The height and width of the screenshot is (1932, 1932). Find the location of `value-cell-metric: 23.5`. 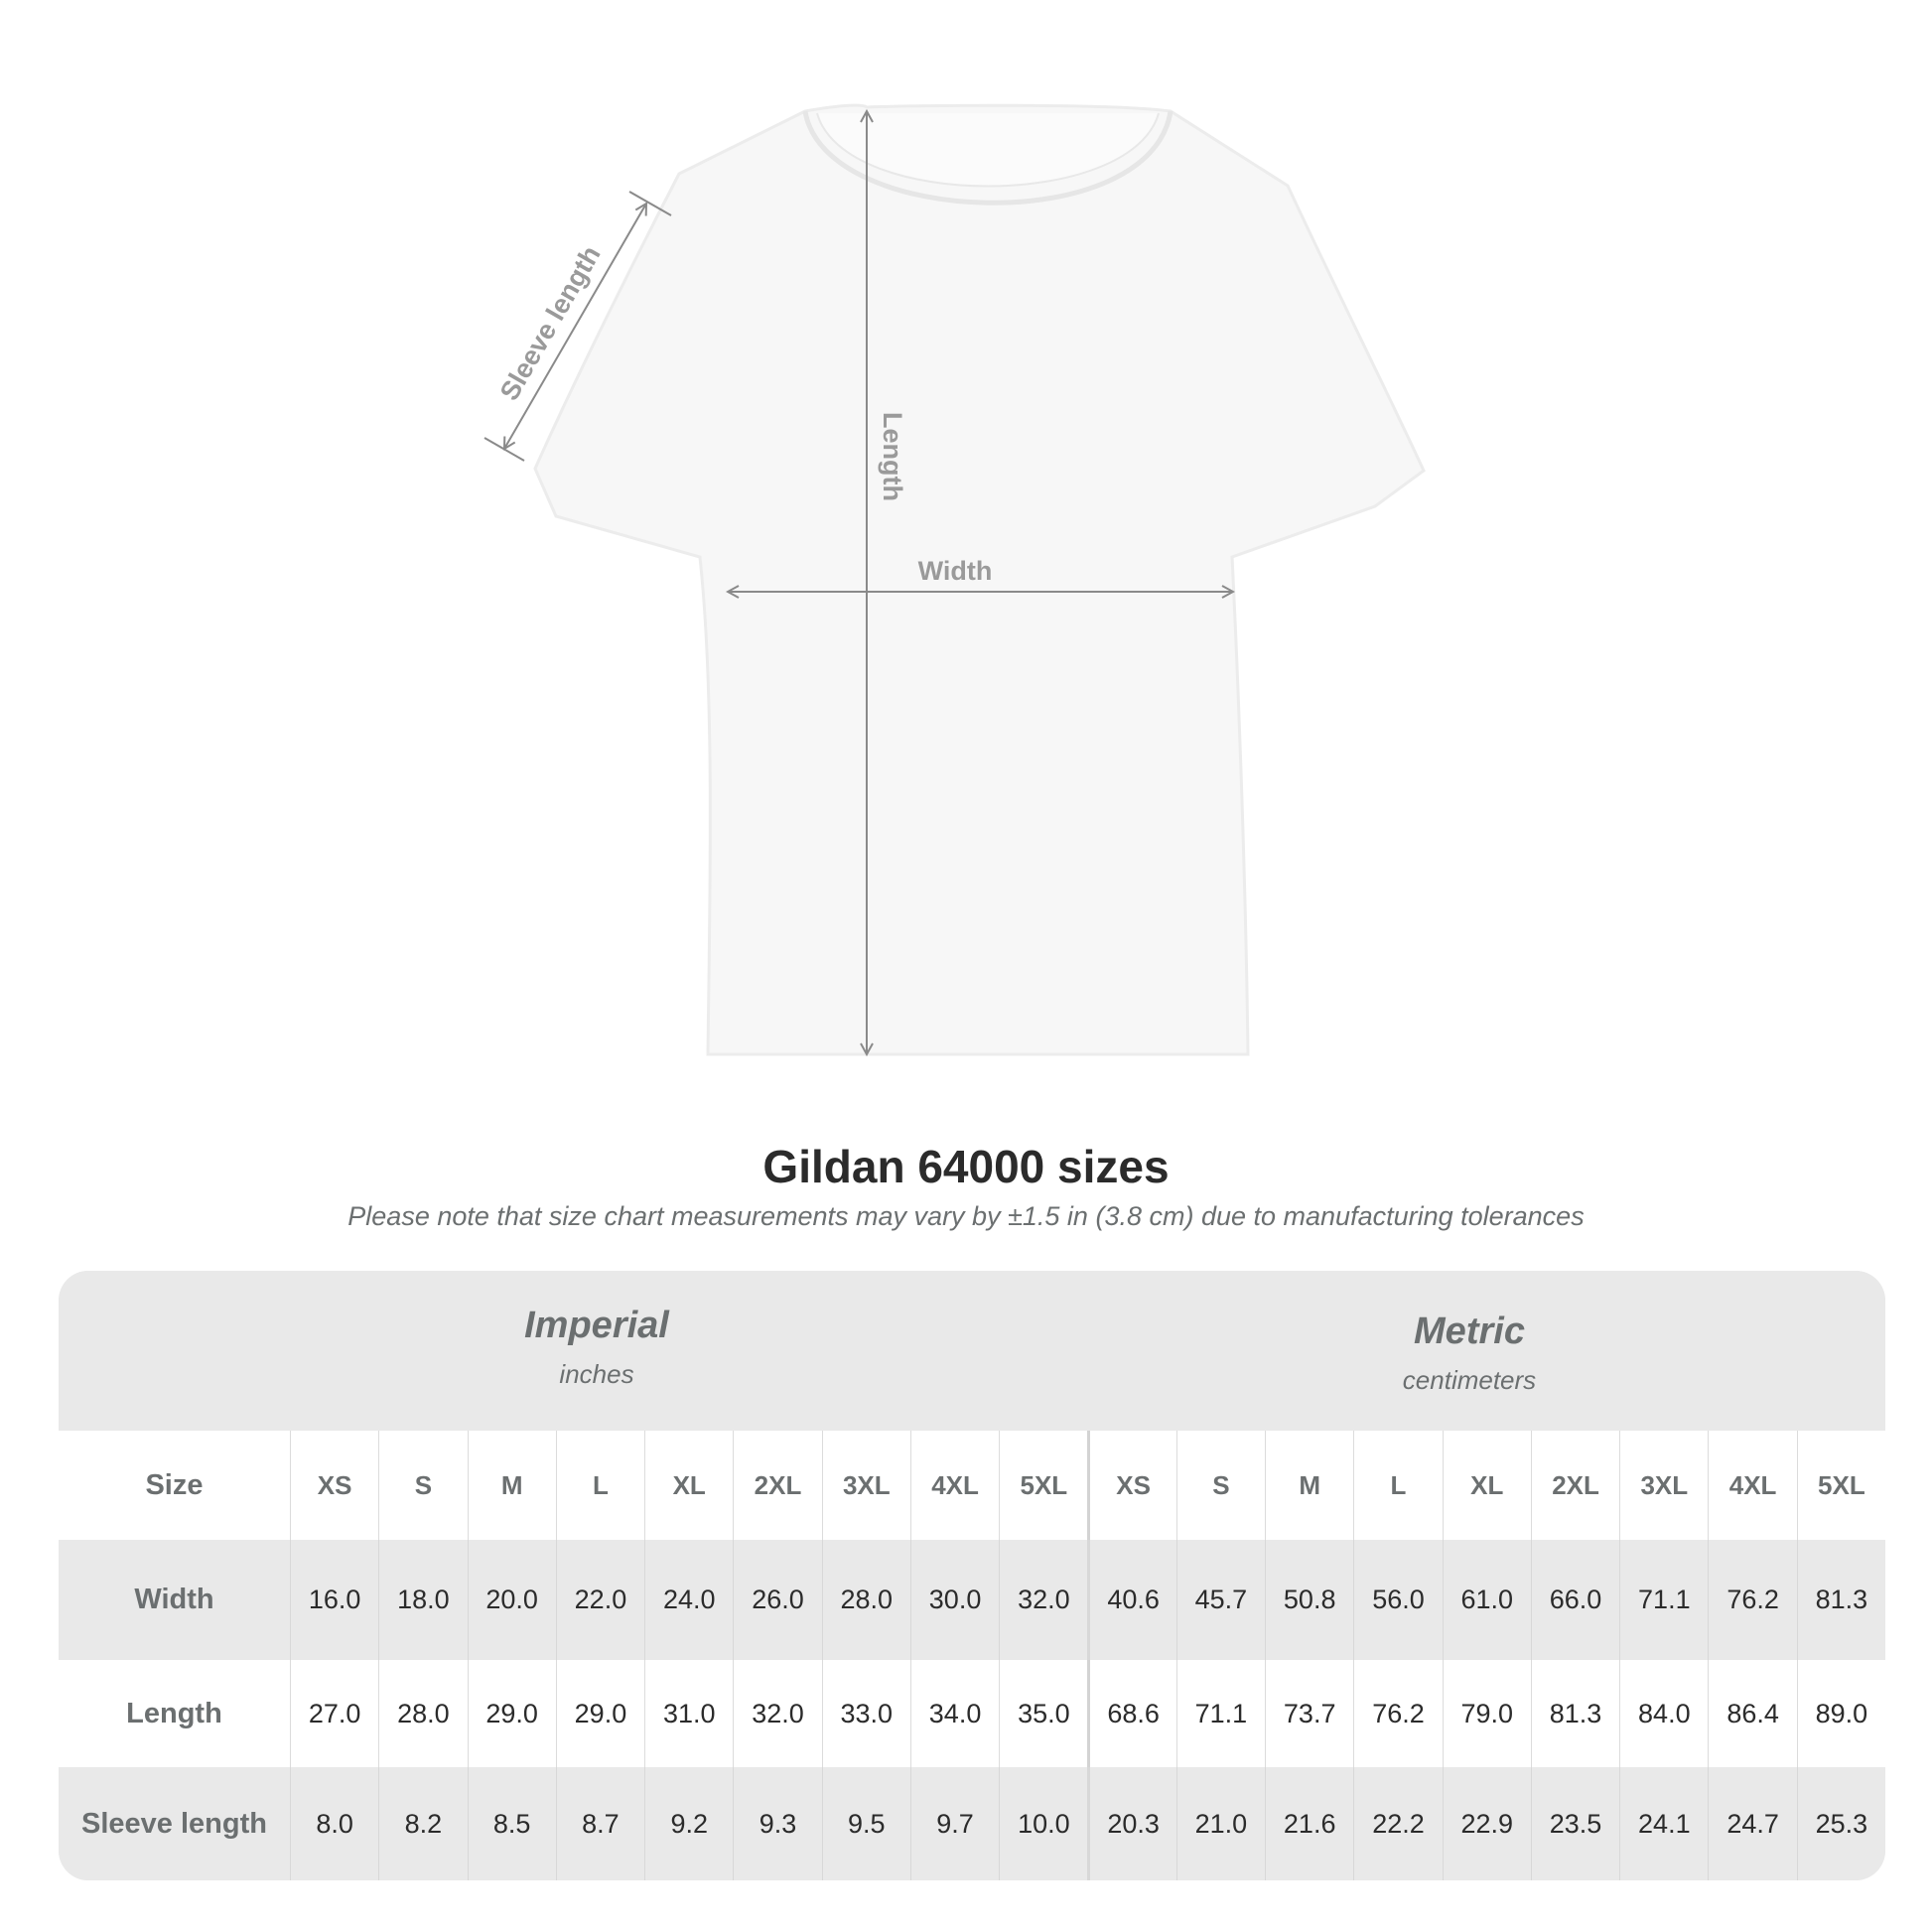

value-cell-metric: 23.5 is located at coordinates (1575, 1823).